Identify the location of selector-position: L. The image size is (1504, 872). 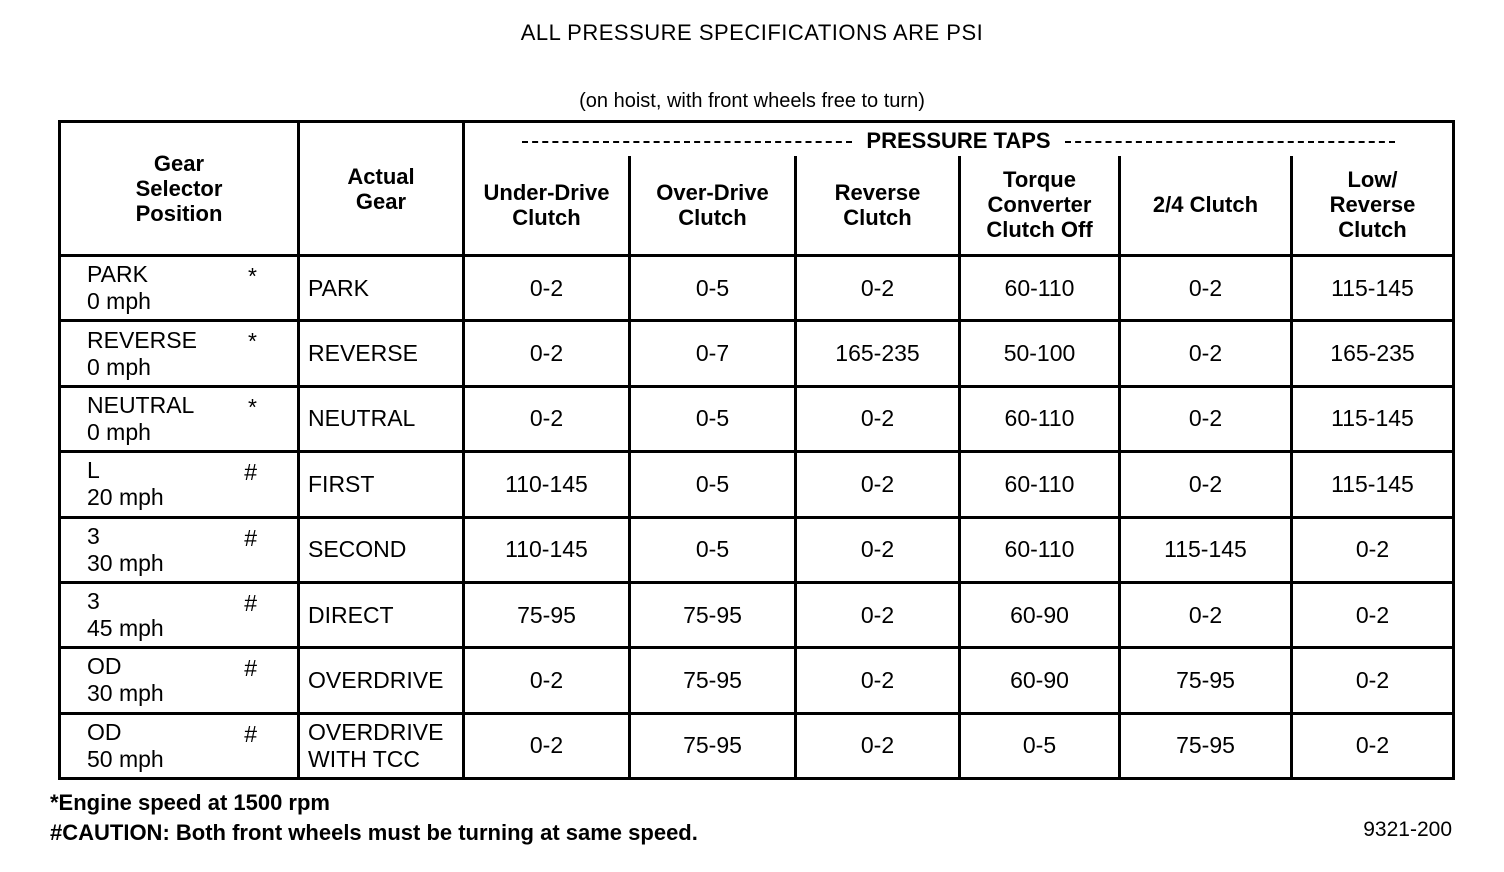
(93, 470).